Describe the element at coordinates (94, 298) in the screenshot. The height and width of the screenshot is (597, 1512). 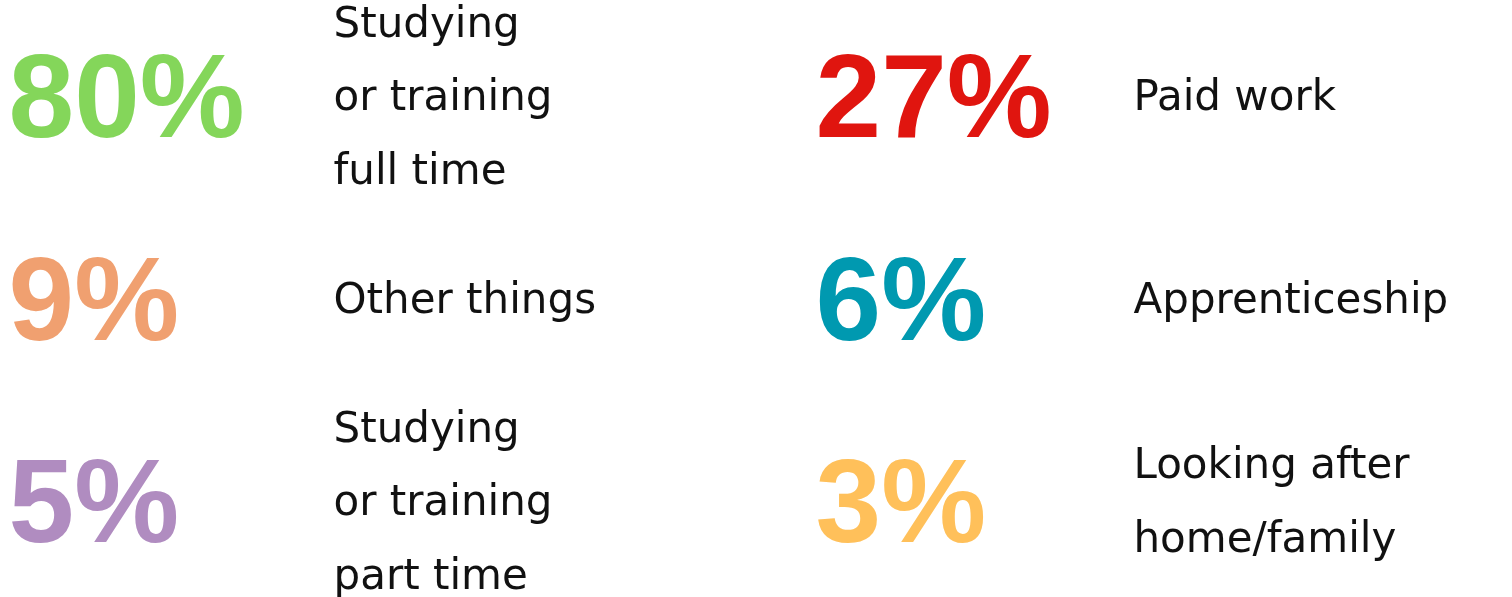
I see `data-label: 9%` at that location.